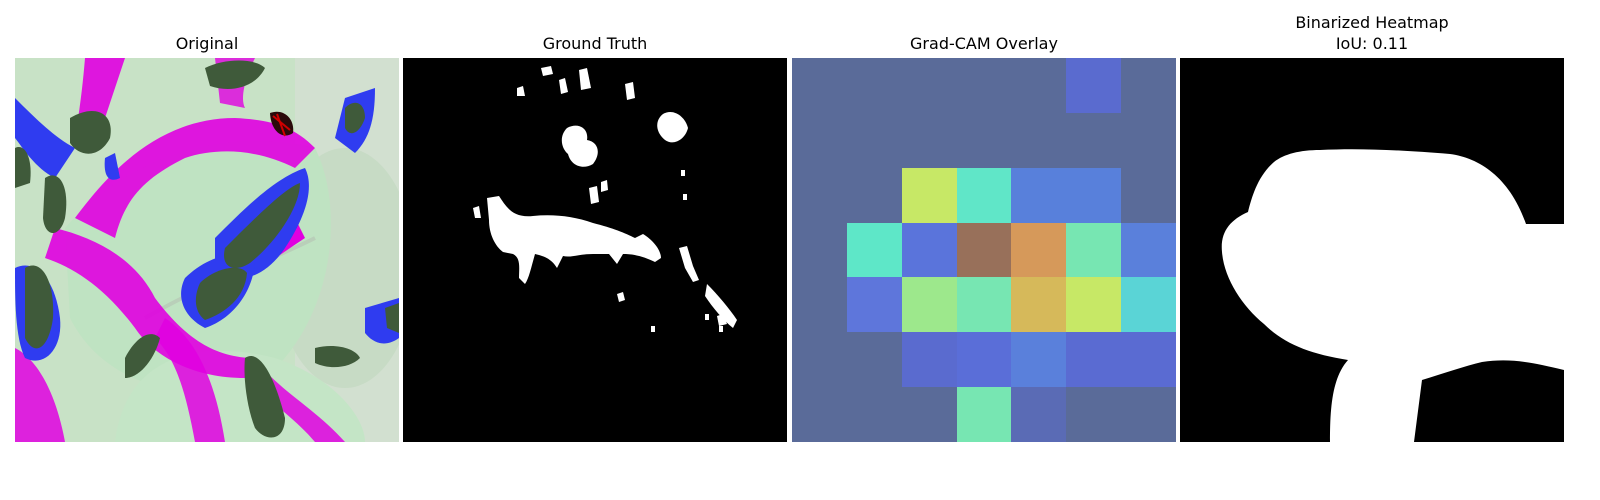 This screenshot has width=1600, height=500. I want to click on binarized-heatmap-title: Binarized Heatmap, so click(1372, 22).